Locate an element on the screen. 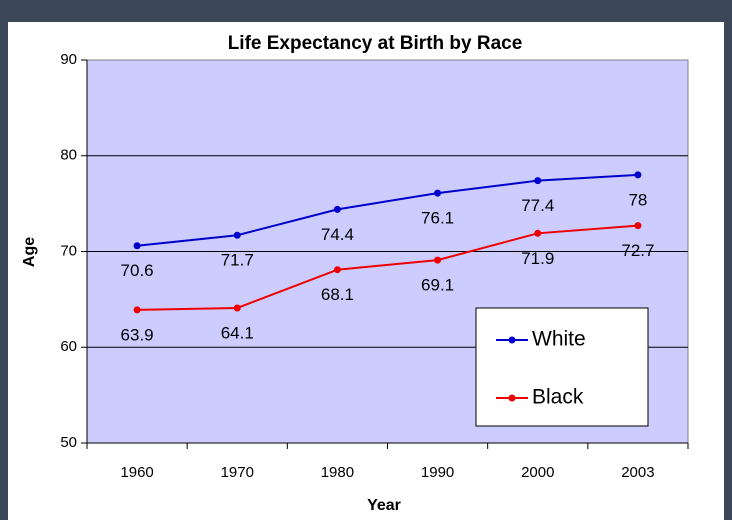  y-tick-label: 50 is located at coordinates (68, 442).